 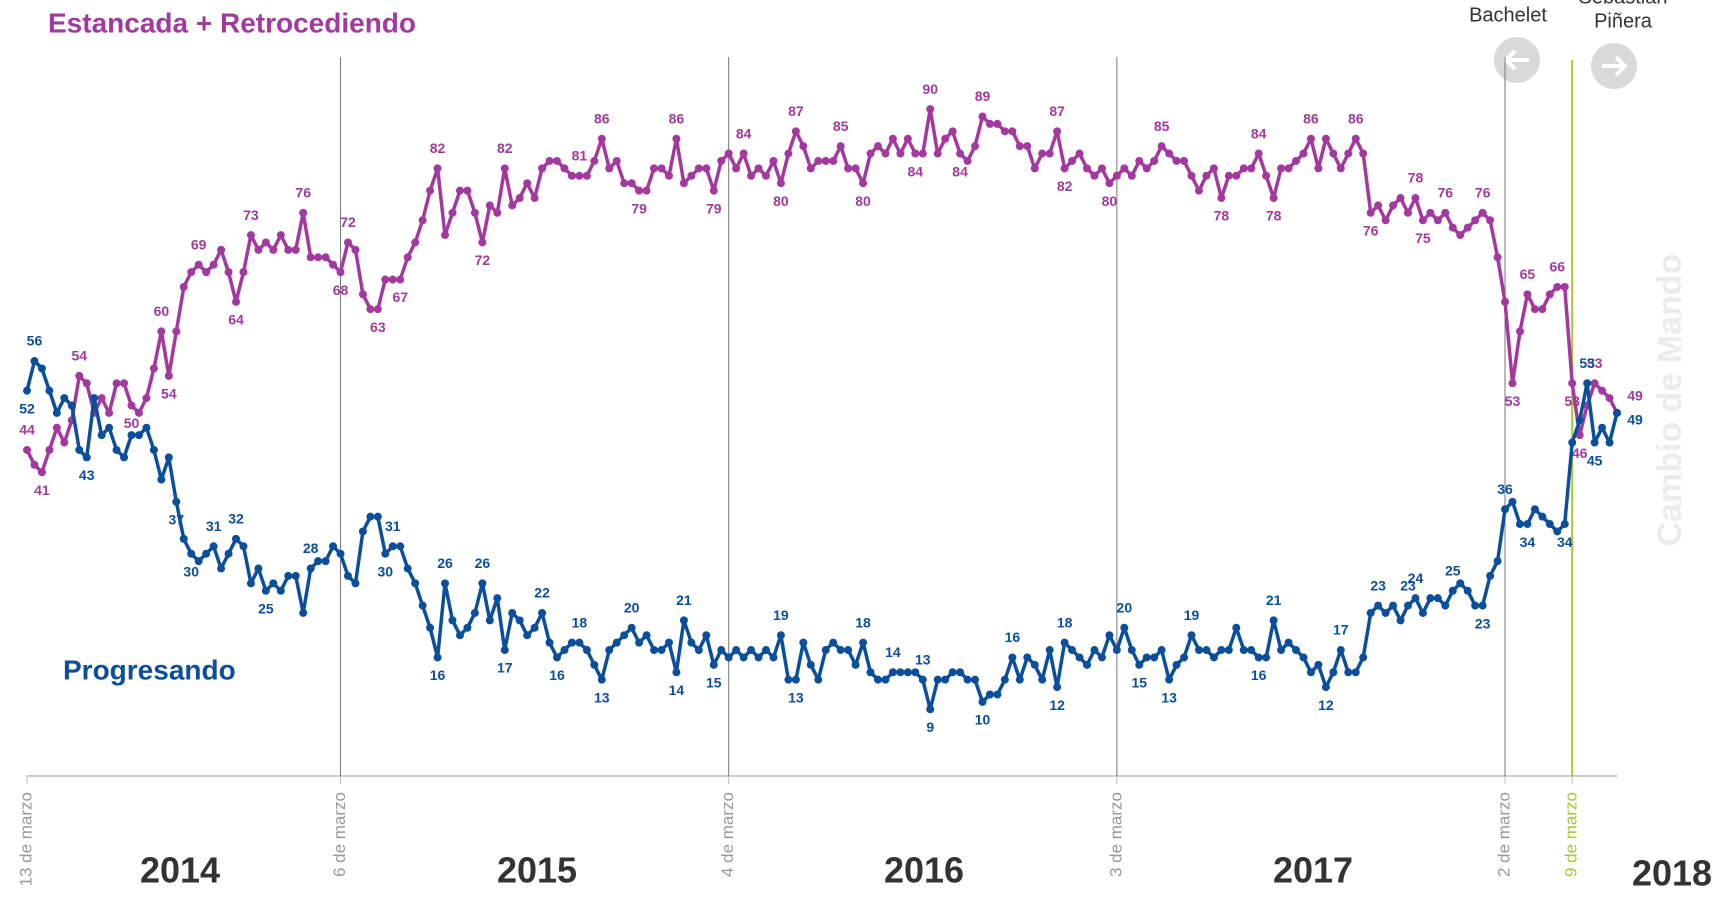 I want to click on president-label: Piñera, so click(x=1623, y=21).